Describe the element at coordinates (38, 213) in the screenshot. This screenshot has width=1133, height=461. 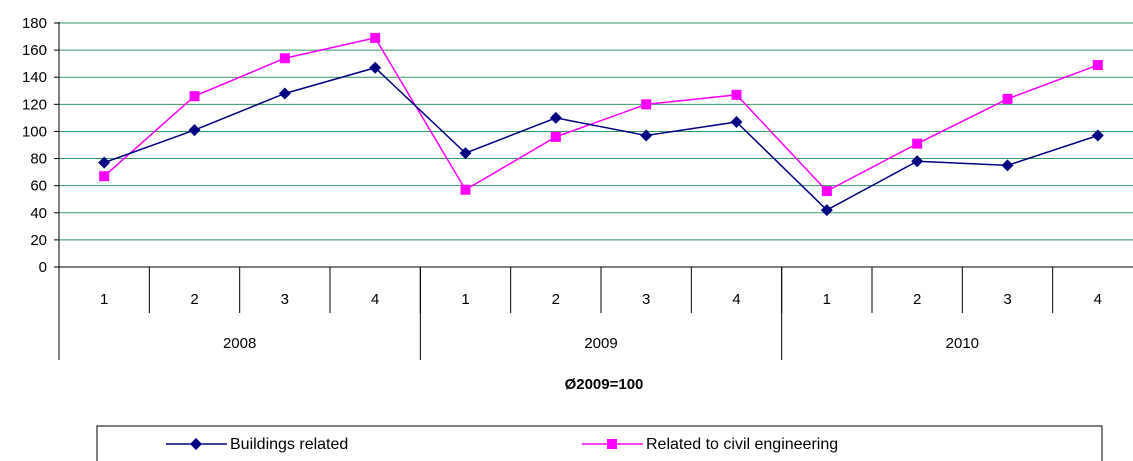
I see `y-tick-label: 40` at that location.